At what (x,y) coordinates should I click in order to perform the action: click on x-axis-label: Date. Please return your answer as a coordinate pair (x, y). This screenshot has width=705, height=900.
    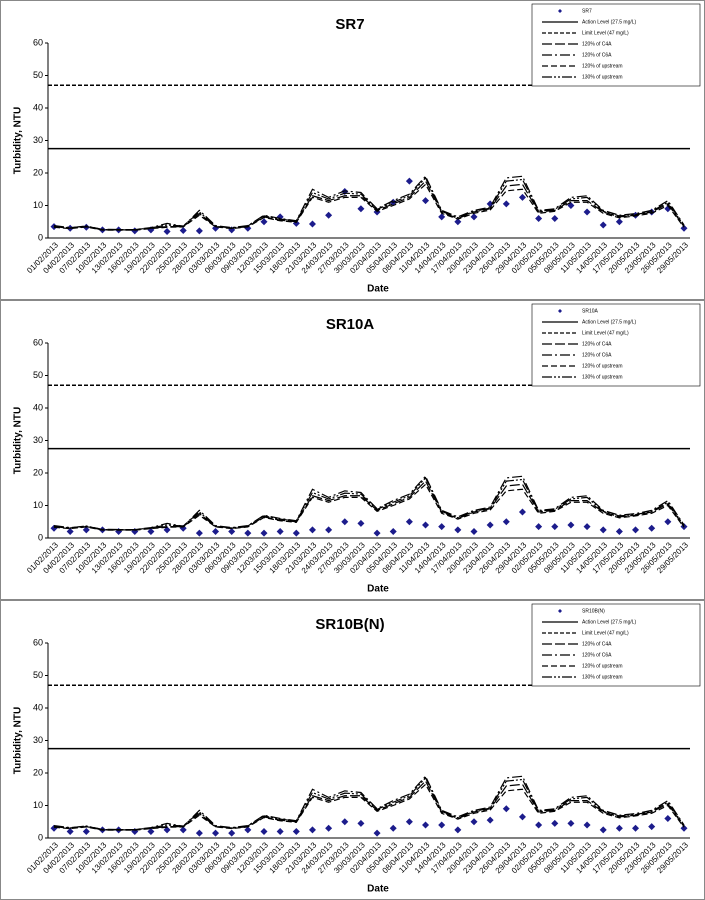
    Looking at the image, I should click on (378, 289).